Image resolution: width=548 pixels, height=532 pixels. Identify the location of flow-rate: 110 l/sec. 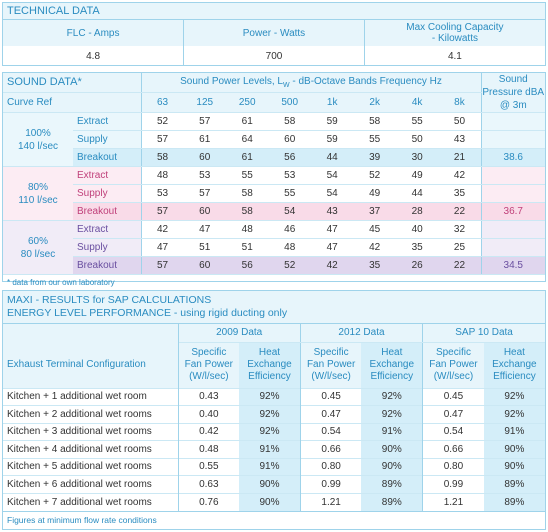
(38, 200).